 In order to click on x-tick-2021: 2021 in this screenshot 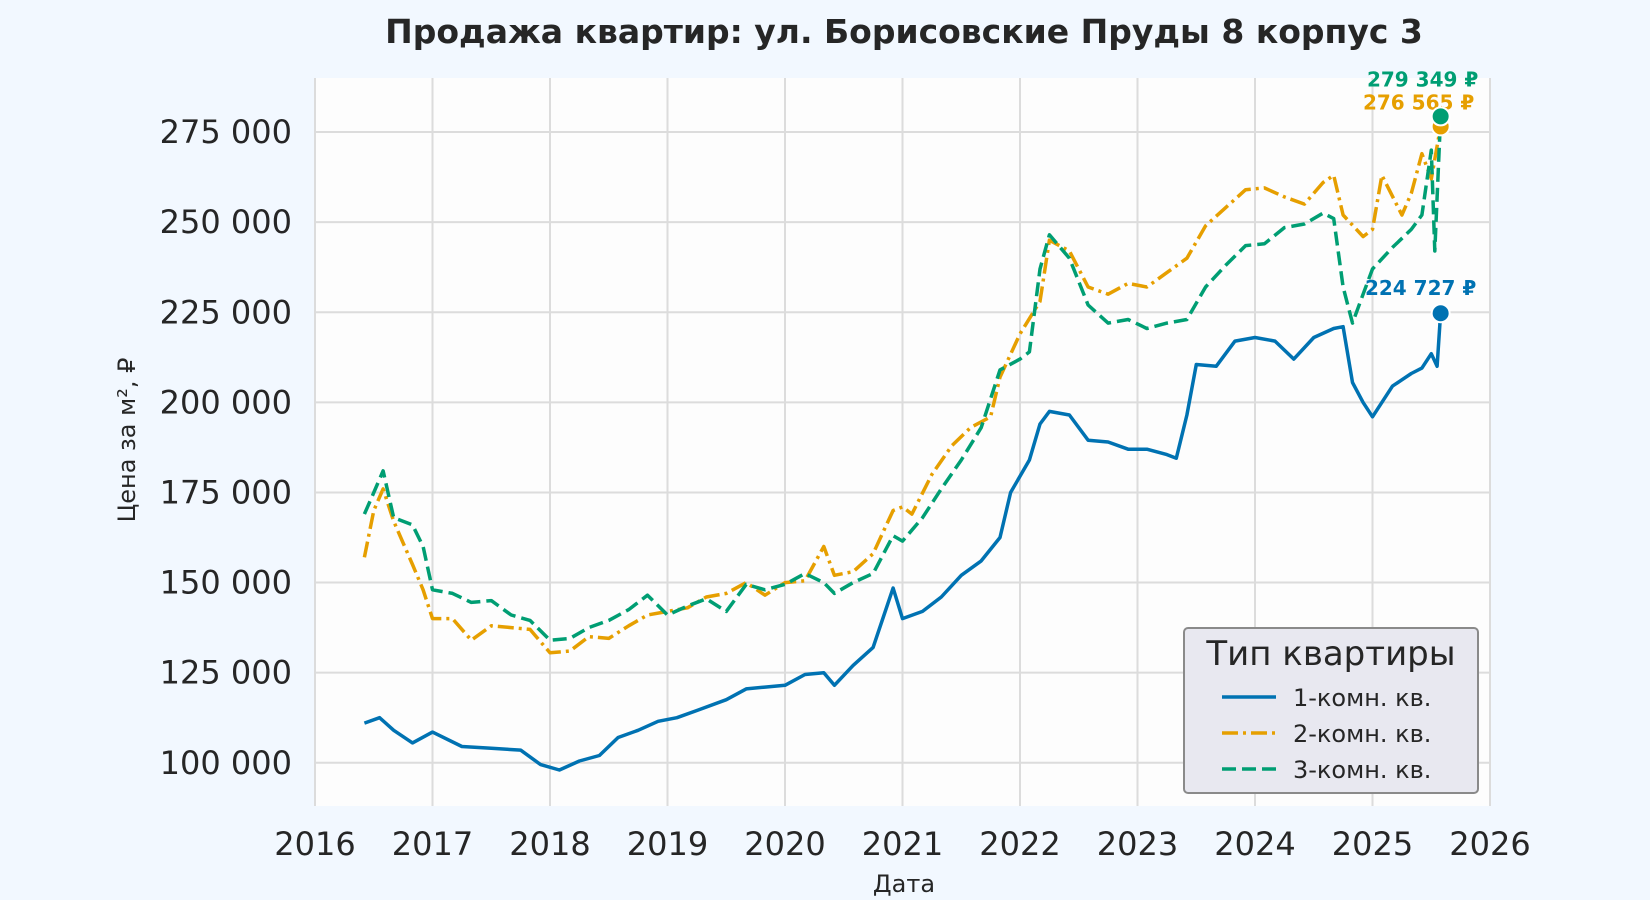, I will do `click(902, 844)`.